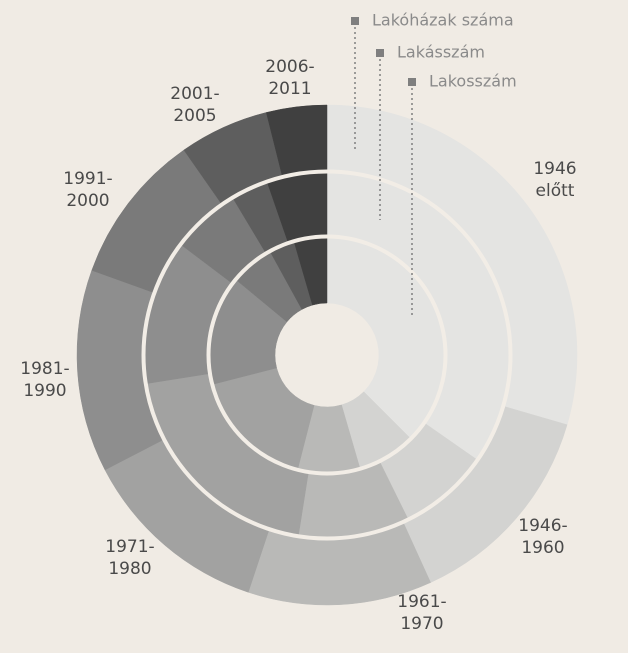 The width and height of the screenshot is (628, 653). Describe the element at coordinates (290, 78) in the screenshot. I see `category-label: 2006-2011` at that location.